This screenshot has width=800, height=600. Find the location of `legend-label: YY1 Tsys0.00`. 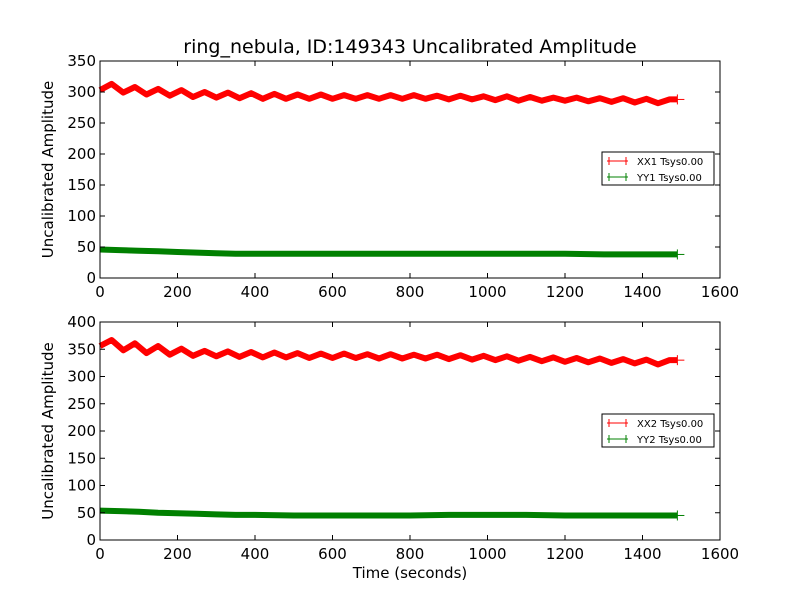

legend-label: YY1 Tsys0.00 is located at coordinates (669, 178).